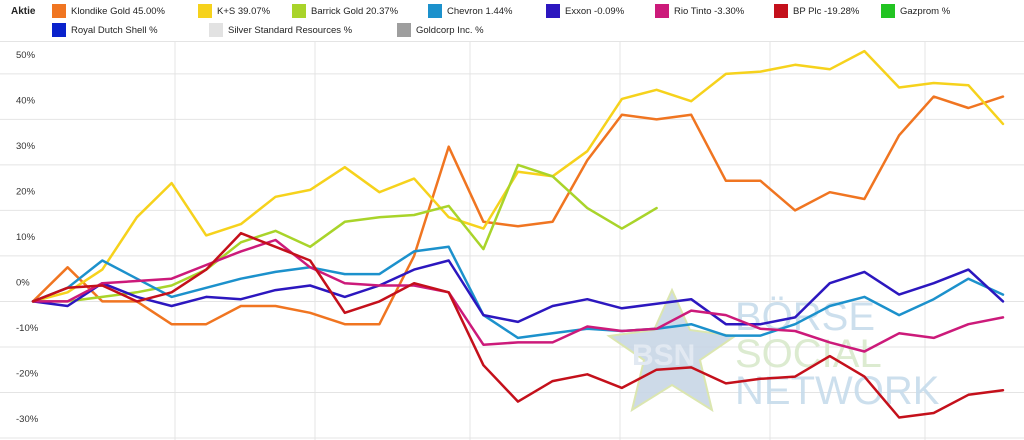 The width and height of the screenshot is (1024, 440). Describe the element at coordinates (355, 11) in the screenshot. I see `legend-label: Barrick Gold 20.37%` at that location.